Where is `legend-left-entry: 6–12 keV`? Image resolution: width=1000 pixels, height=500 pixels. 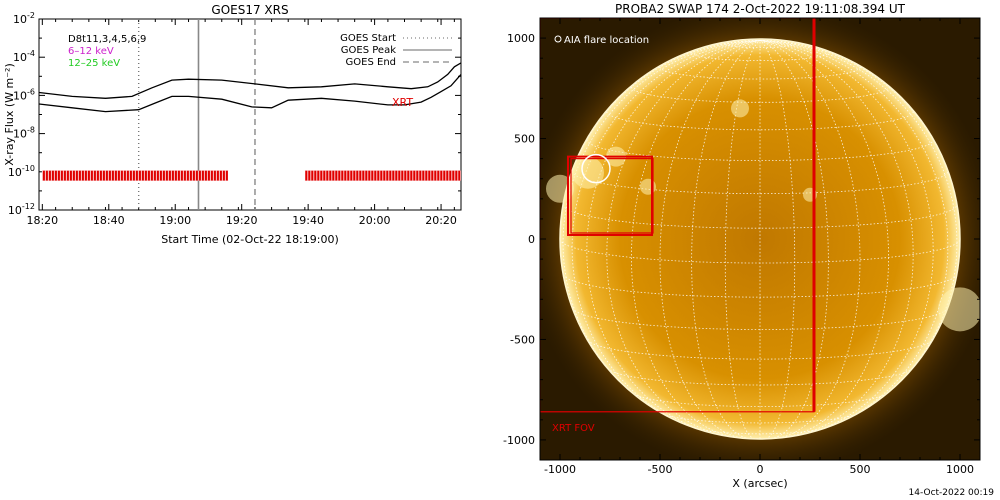 legend-left-entry: 6–12 keV is located at coordinates (91, 51).